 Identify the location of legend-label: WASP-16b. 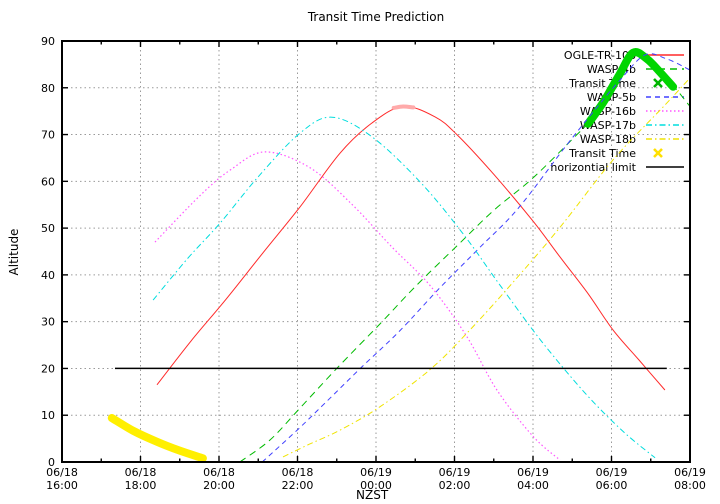
(608, 111).